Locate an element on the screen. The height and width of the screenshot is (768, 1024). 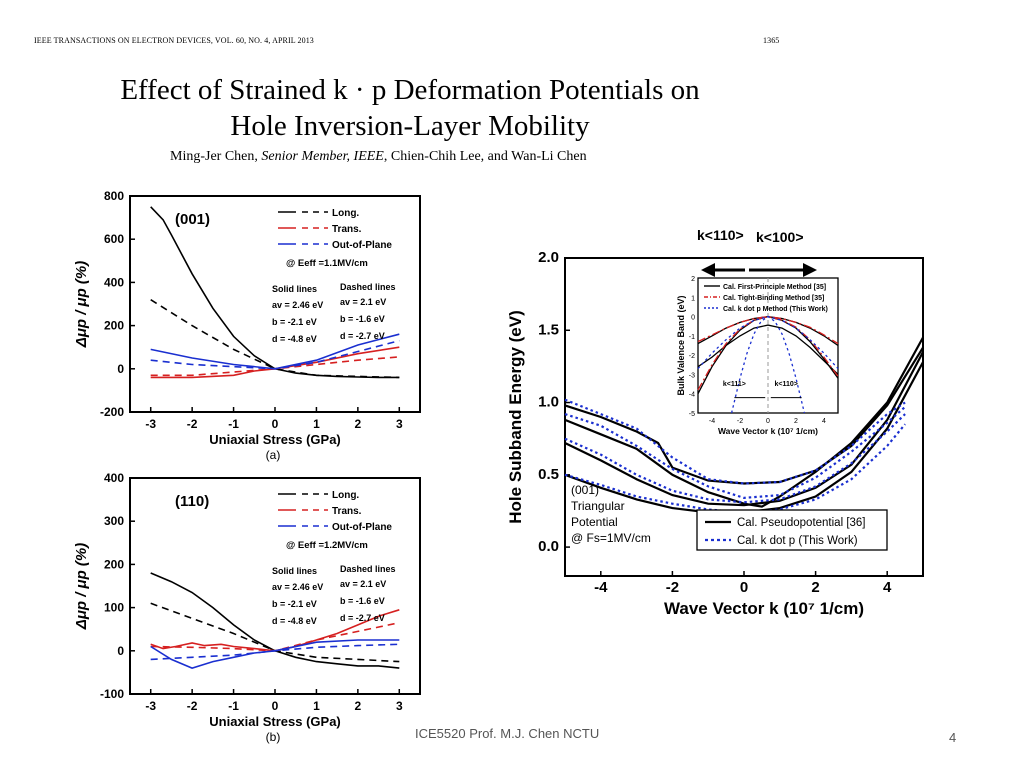
legend-label: Long. is located at coordinates (345, 213).